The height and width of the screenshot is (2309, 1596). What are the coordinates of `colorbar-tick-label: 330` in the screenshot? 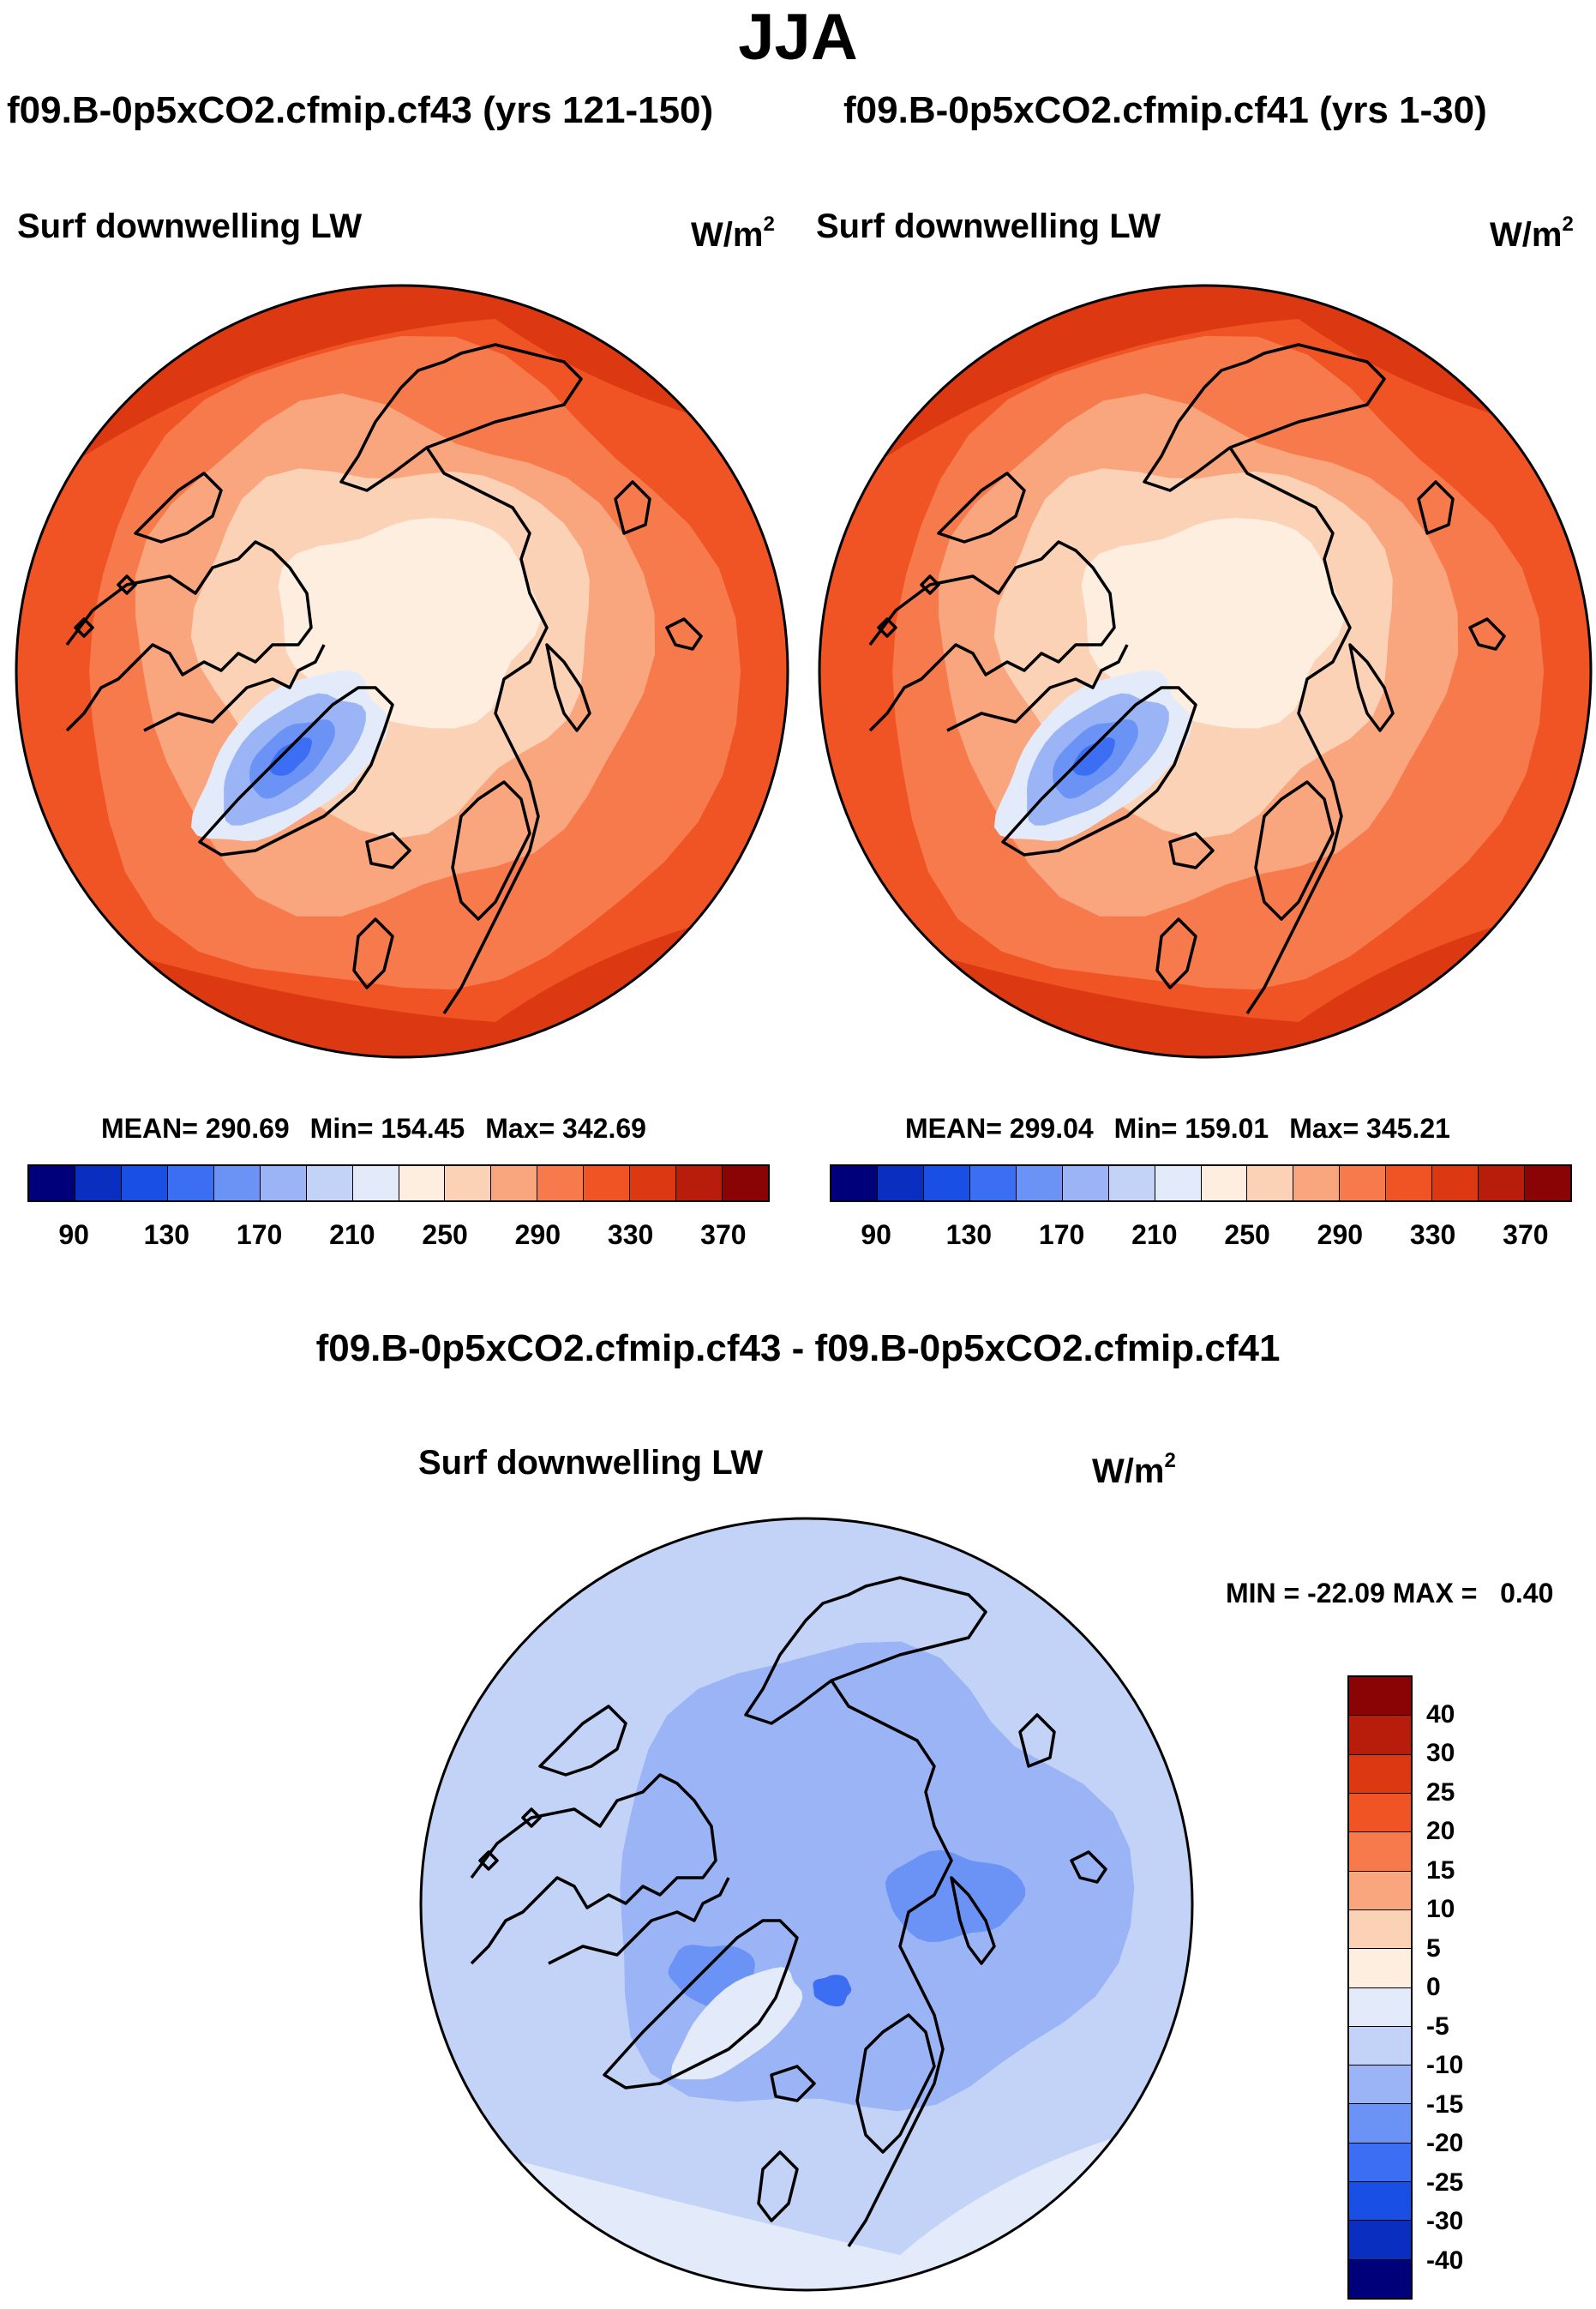 It's located at (630, 1234).